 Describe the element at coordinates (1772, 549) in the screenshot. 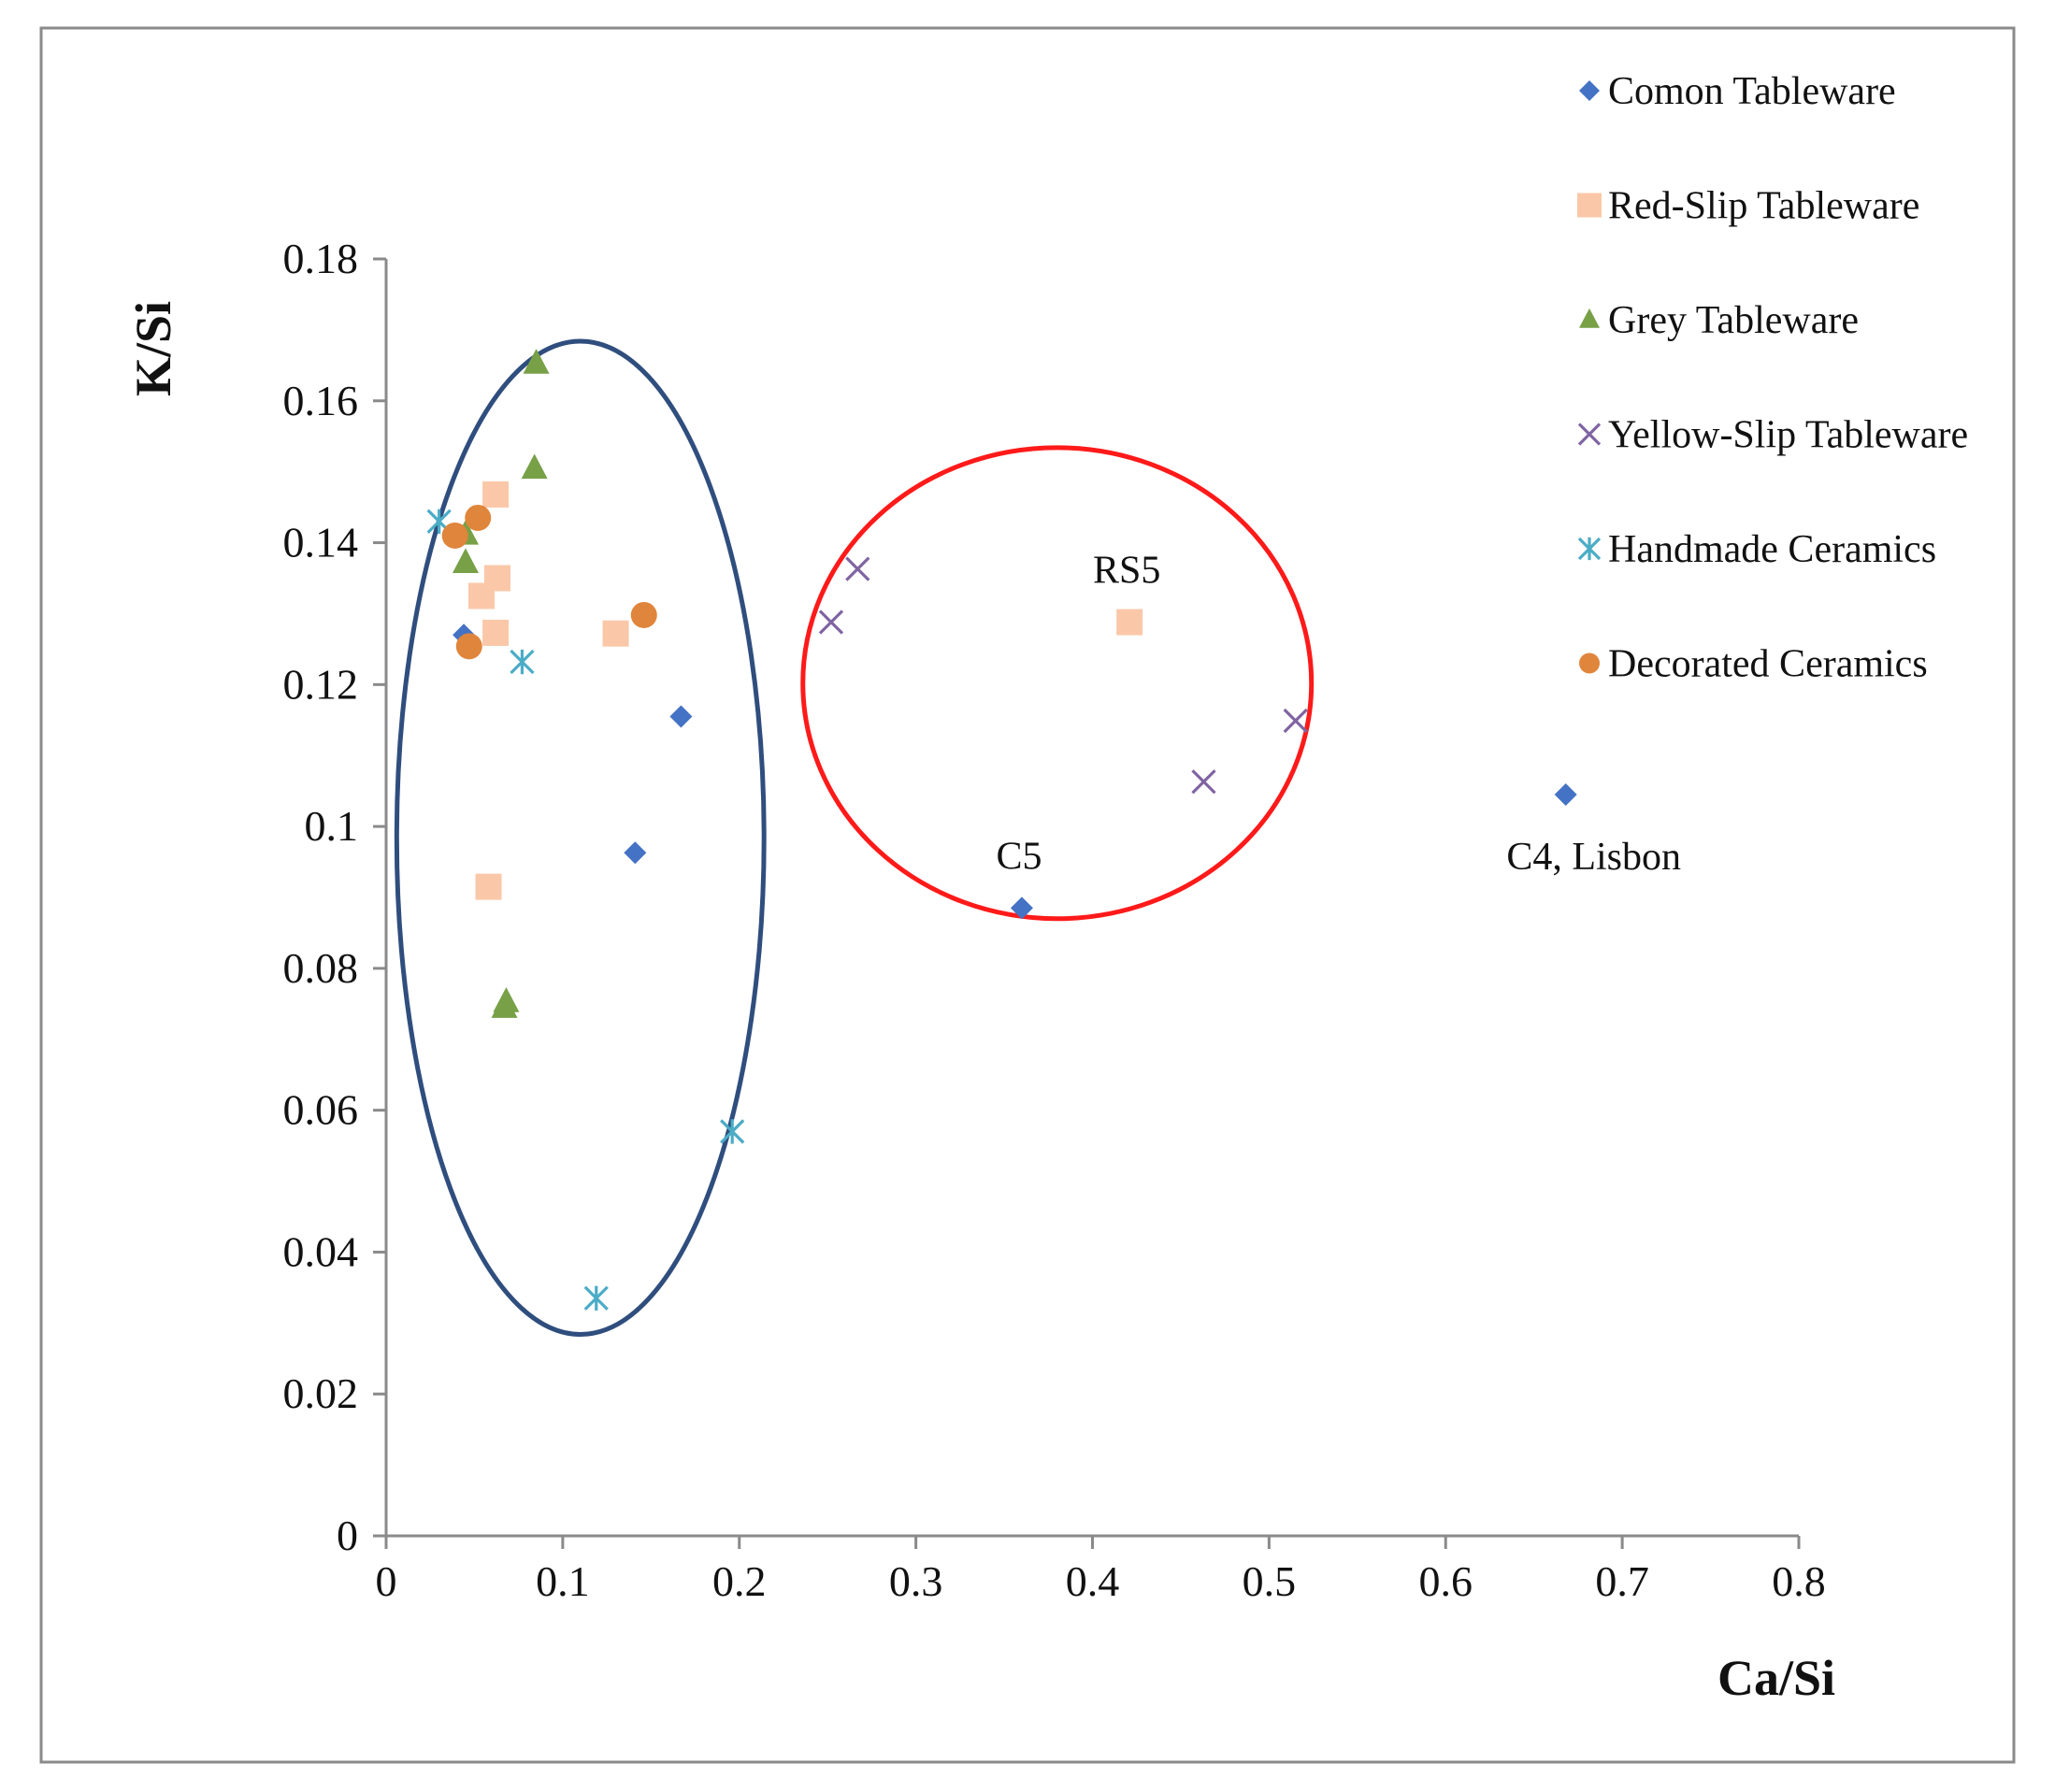

I see `legend-label: Handmade Ceramics` at that location.